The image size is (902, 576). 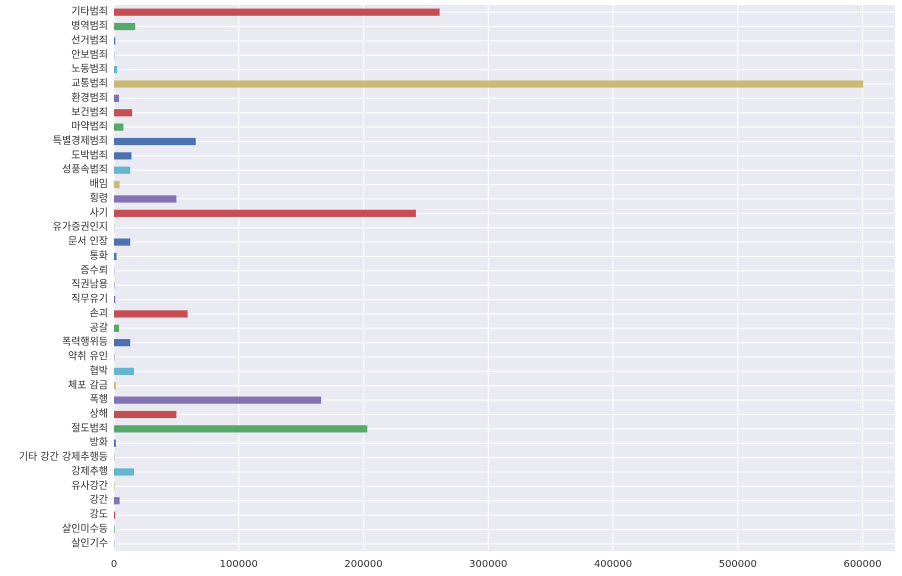 I want to click on y-tick-label: 살인기수, so click(x=89, y=543).